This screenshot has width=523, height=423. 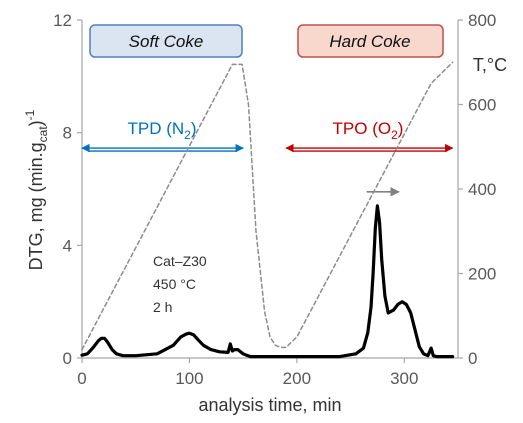 What do you see at coordinates (490, 65) in the screenshot?
I see `y-axis-right-title: T,°C` at bounding box center [490, 65].